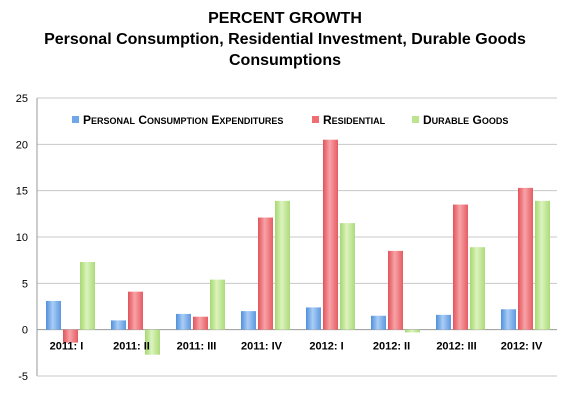  Describe the element at coordinates (67, 347) in the screenshot. I see `category-label: 2011: I` at that location.